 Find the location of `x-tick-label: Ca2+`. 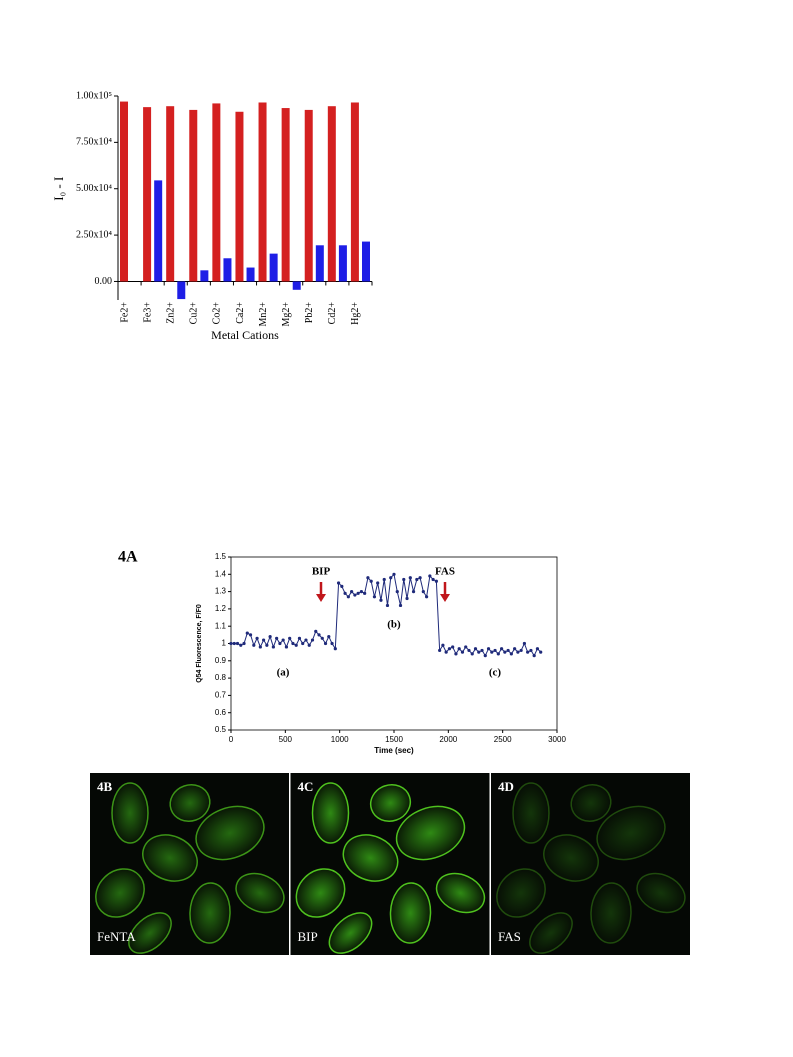

x-tick-label: Ca2+ is located at coordinates (240, 313).